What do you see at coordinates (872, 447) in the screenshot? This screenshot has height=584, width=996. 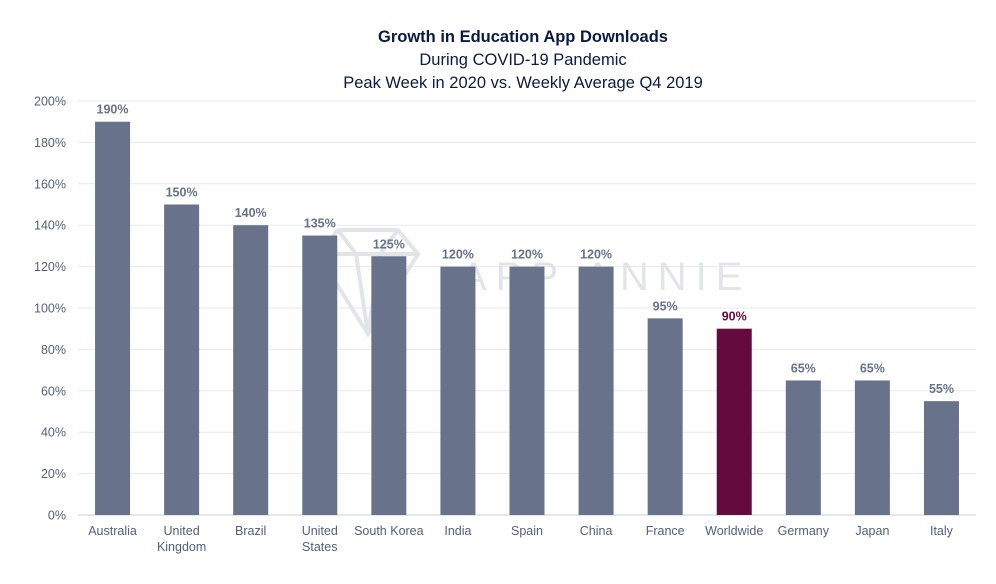 I see `bar-japan` at bounding box center [872, 447].